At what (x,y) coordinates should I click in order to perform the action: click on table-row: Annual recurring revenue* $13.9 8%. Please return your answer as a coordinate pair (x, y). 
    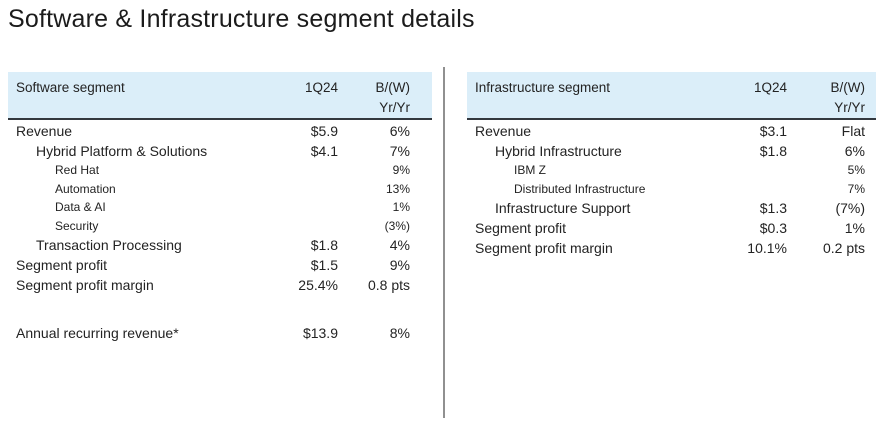
    Looking at the image, I should click on (209, 333).